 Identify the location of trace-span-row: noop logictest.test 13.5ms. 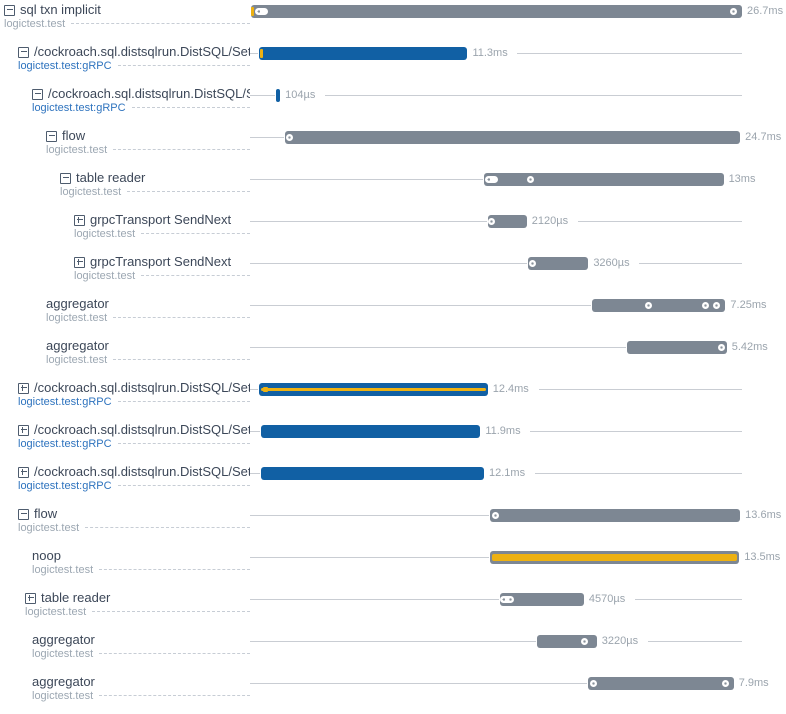
(393, 567).